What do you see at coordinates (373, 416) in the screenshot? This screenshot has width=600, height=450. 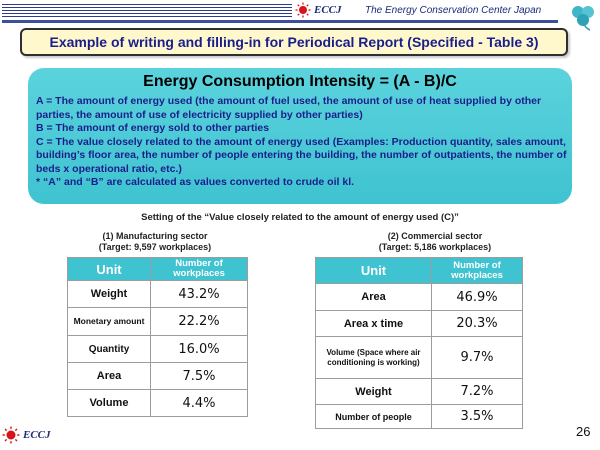 I see `commercial-unit-cell: Number of people` at bounding box center [373, 416].